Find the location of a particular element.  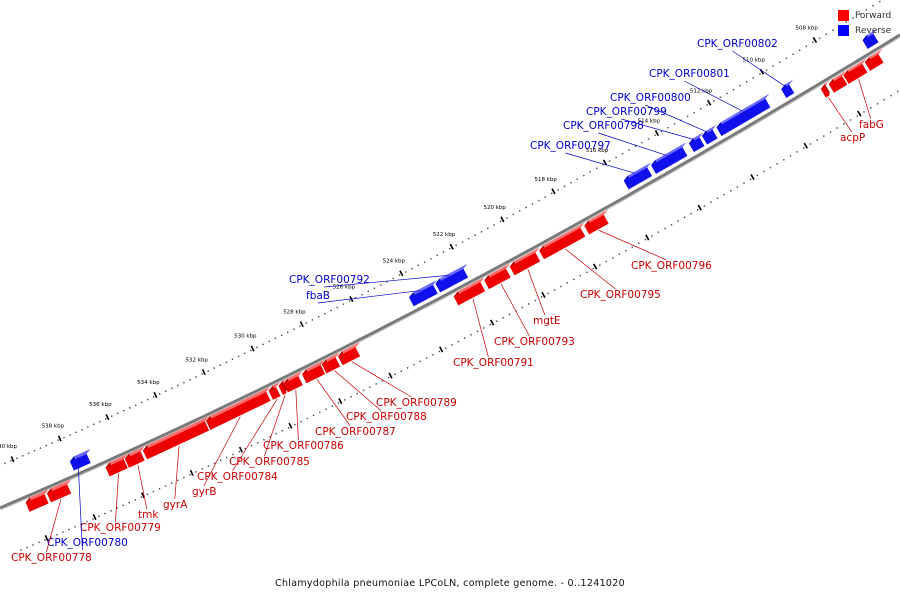

gene-label: CPK_ORF00797 is located at coordinates (570, 146).